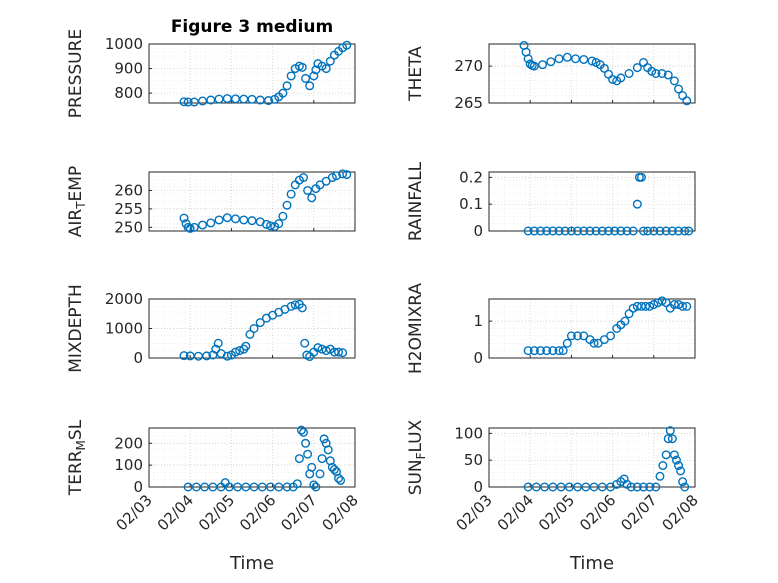  I want to click on y-axis-label: TERRMSL, so click(77, 457).